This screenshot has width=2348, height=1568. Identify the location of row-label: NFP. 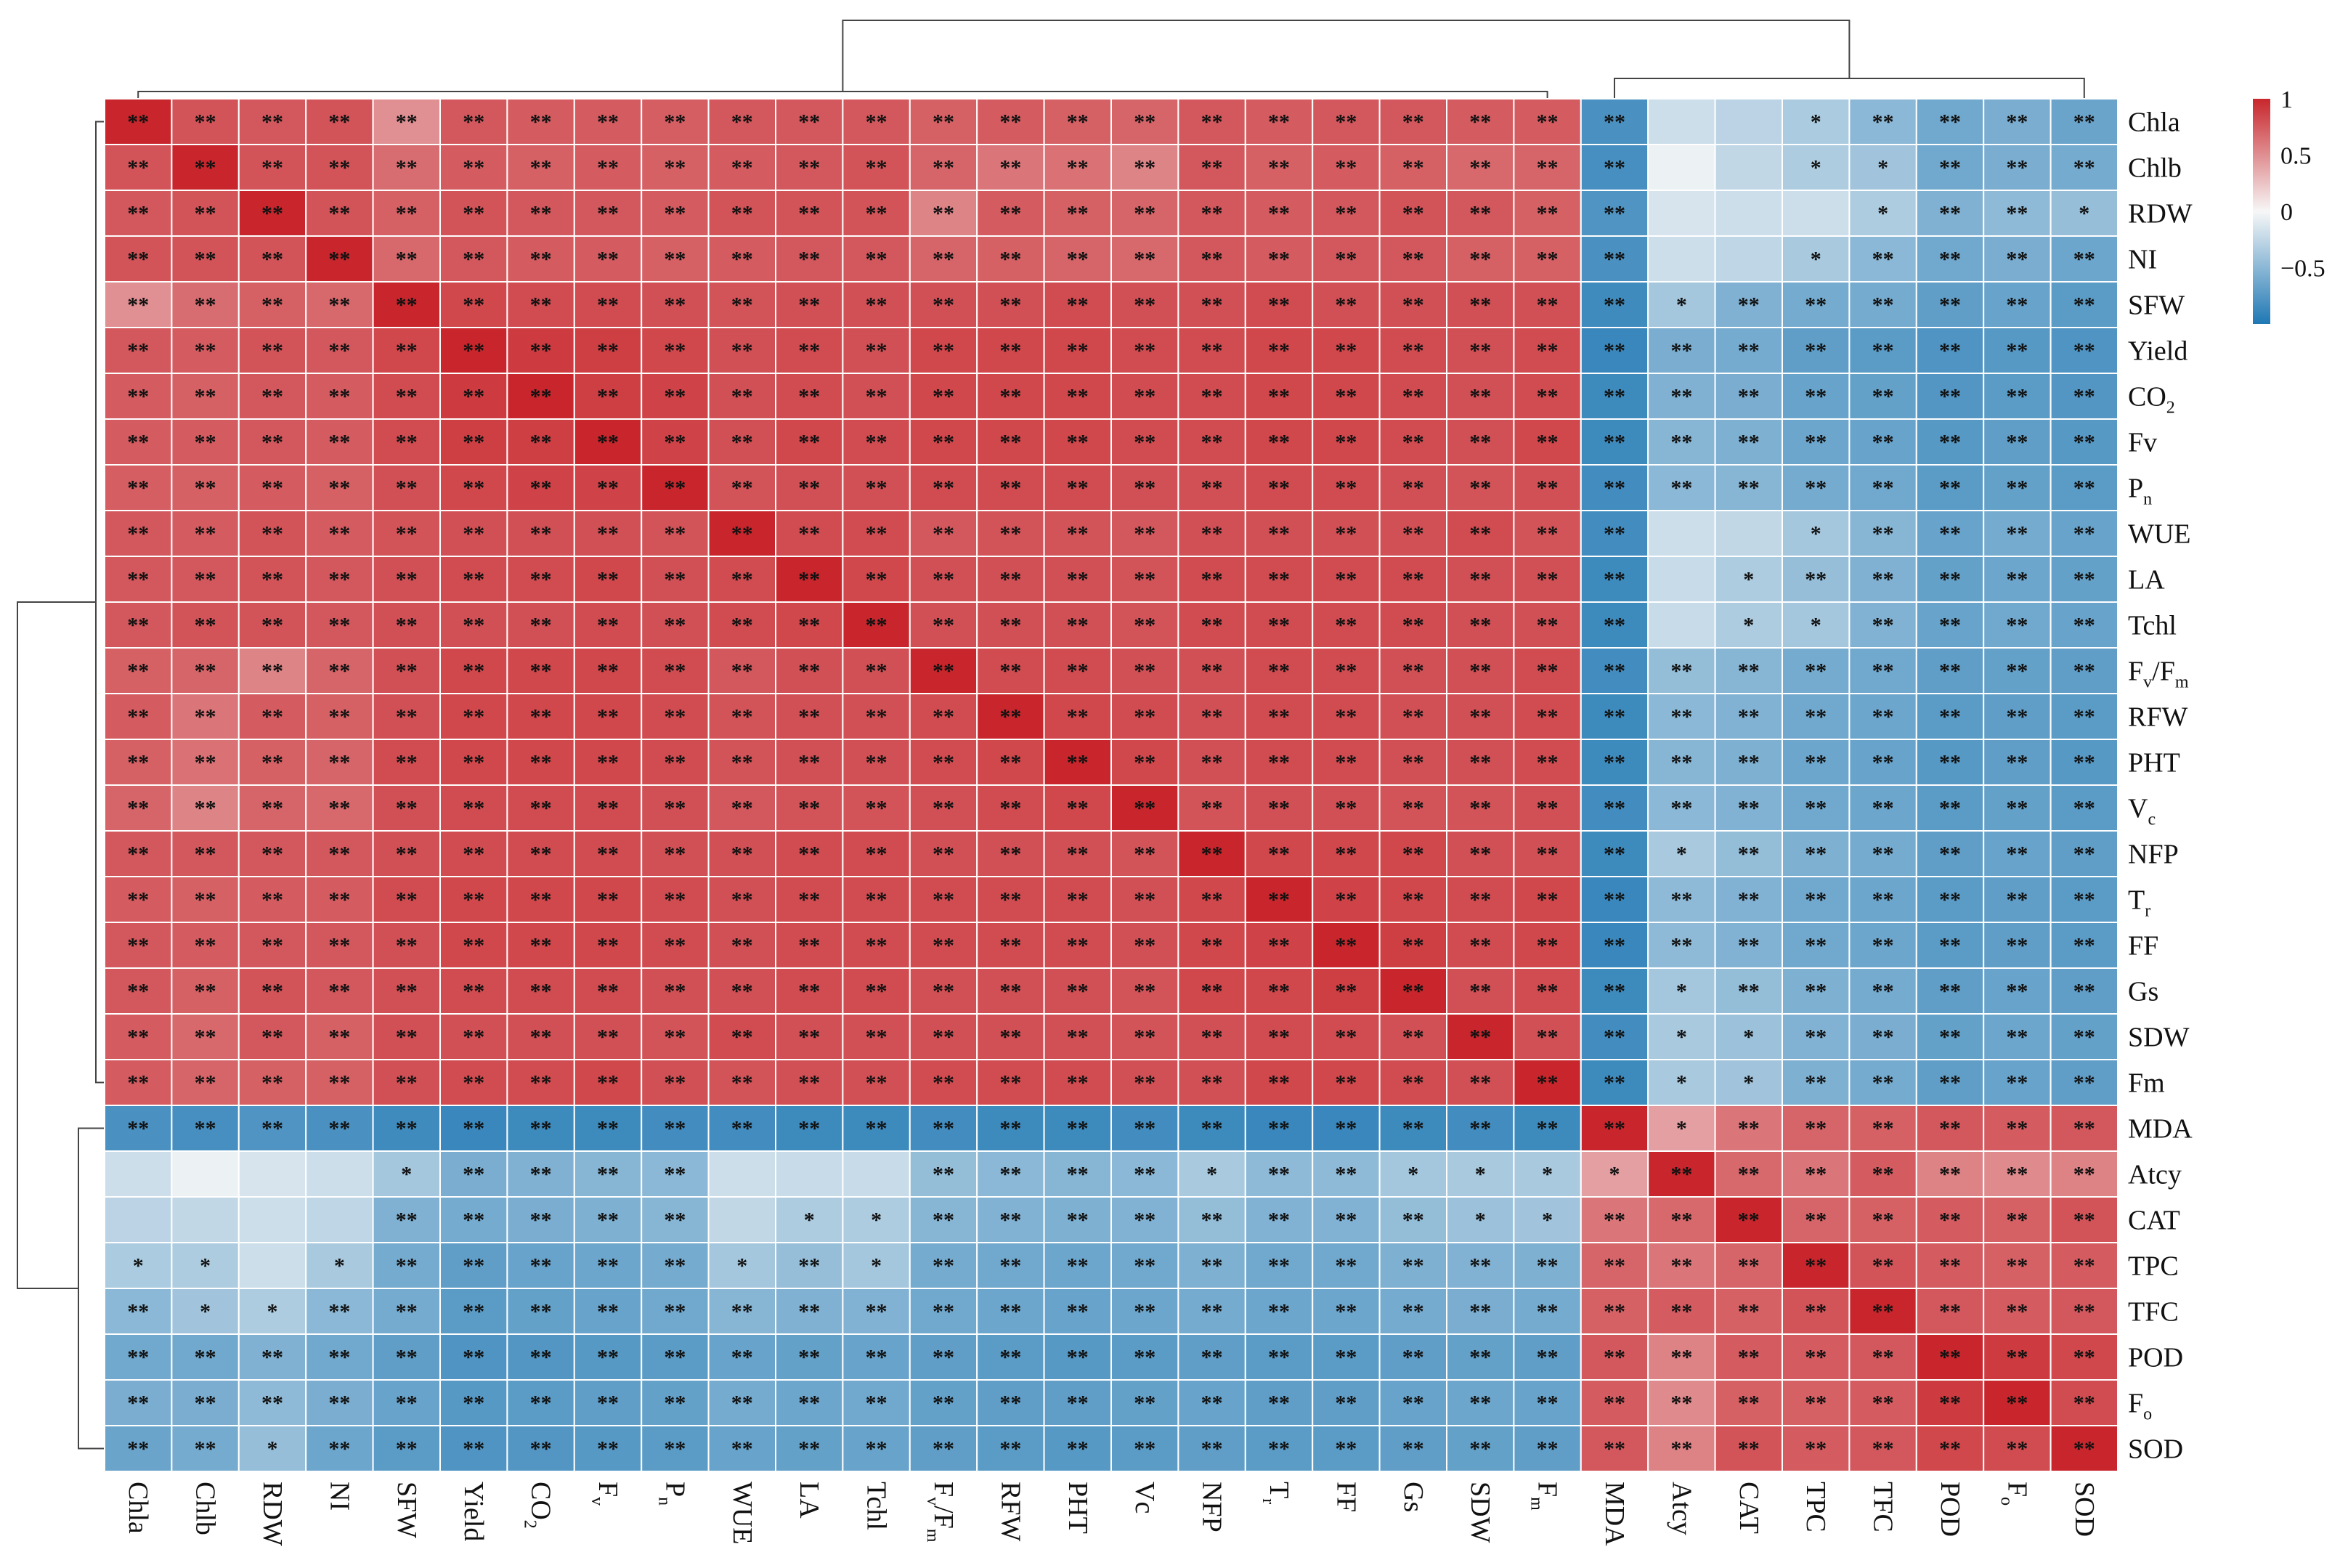
(2153, 855).